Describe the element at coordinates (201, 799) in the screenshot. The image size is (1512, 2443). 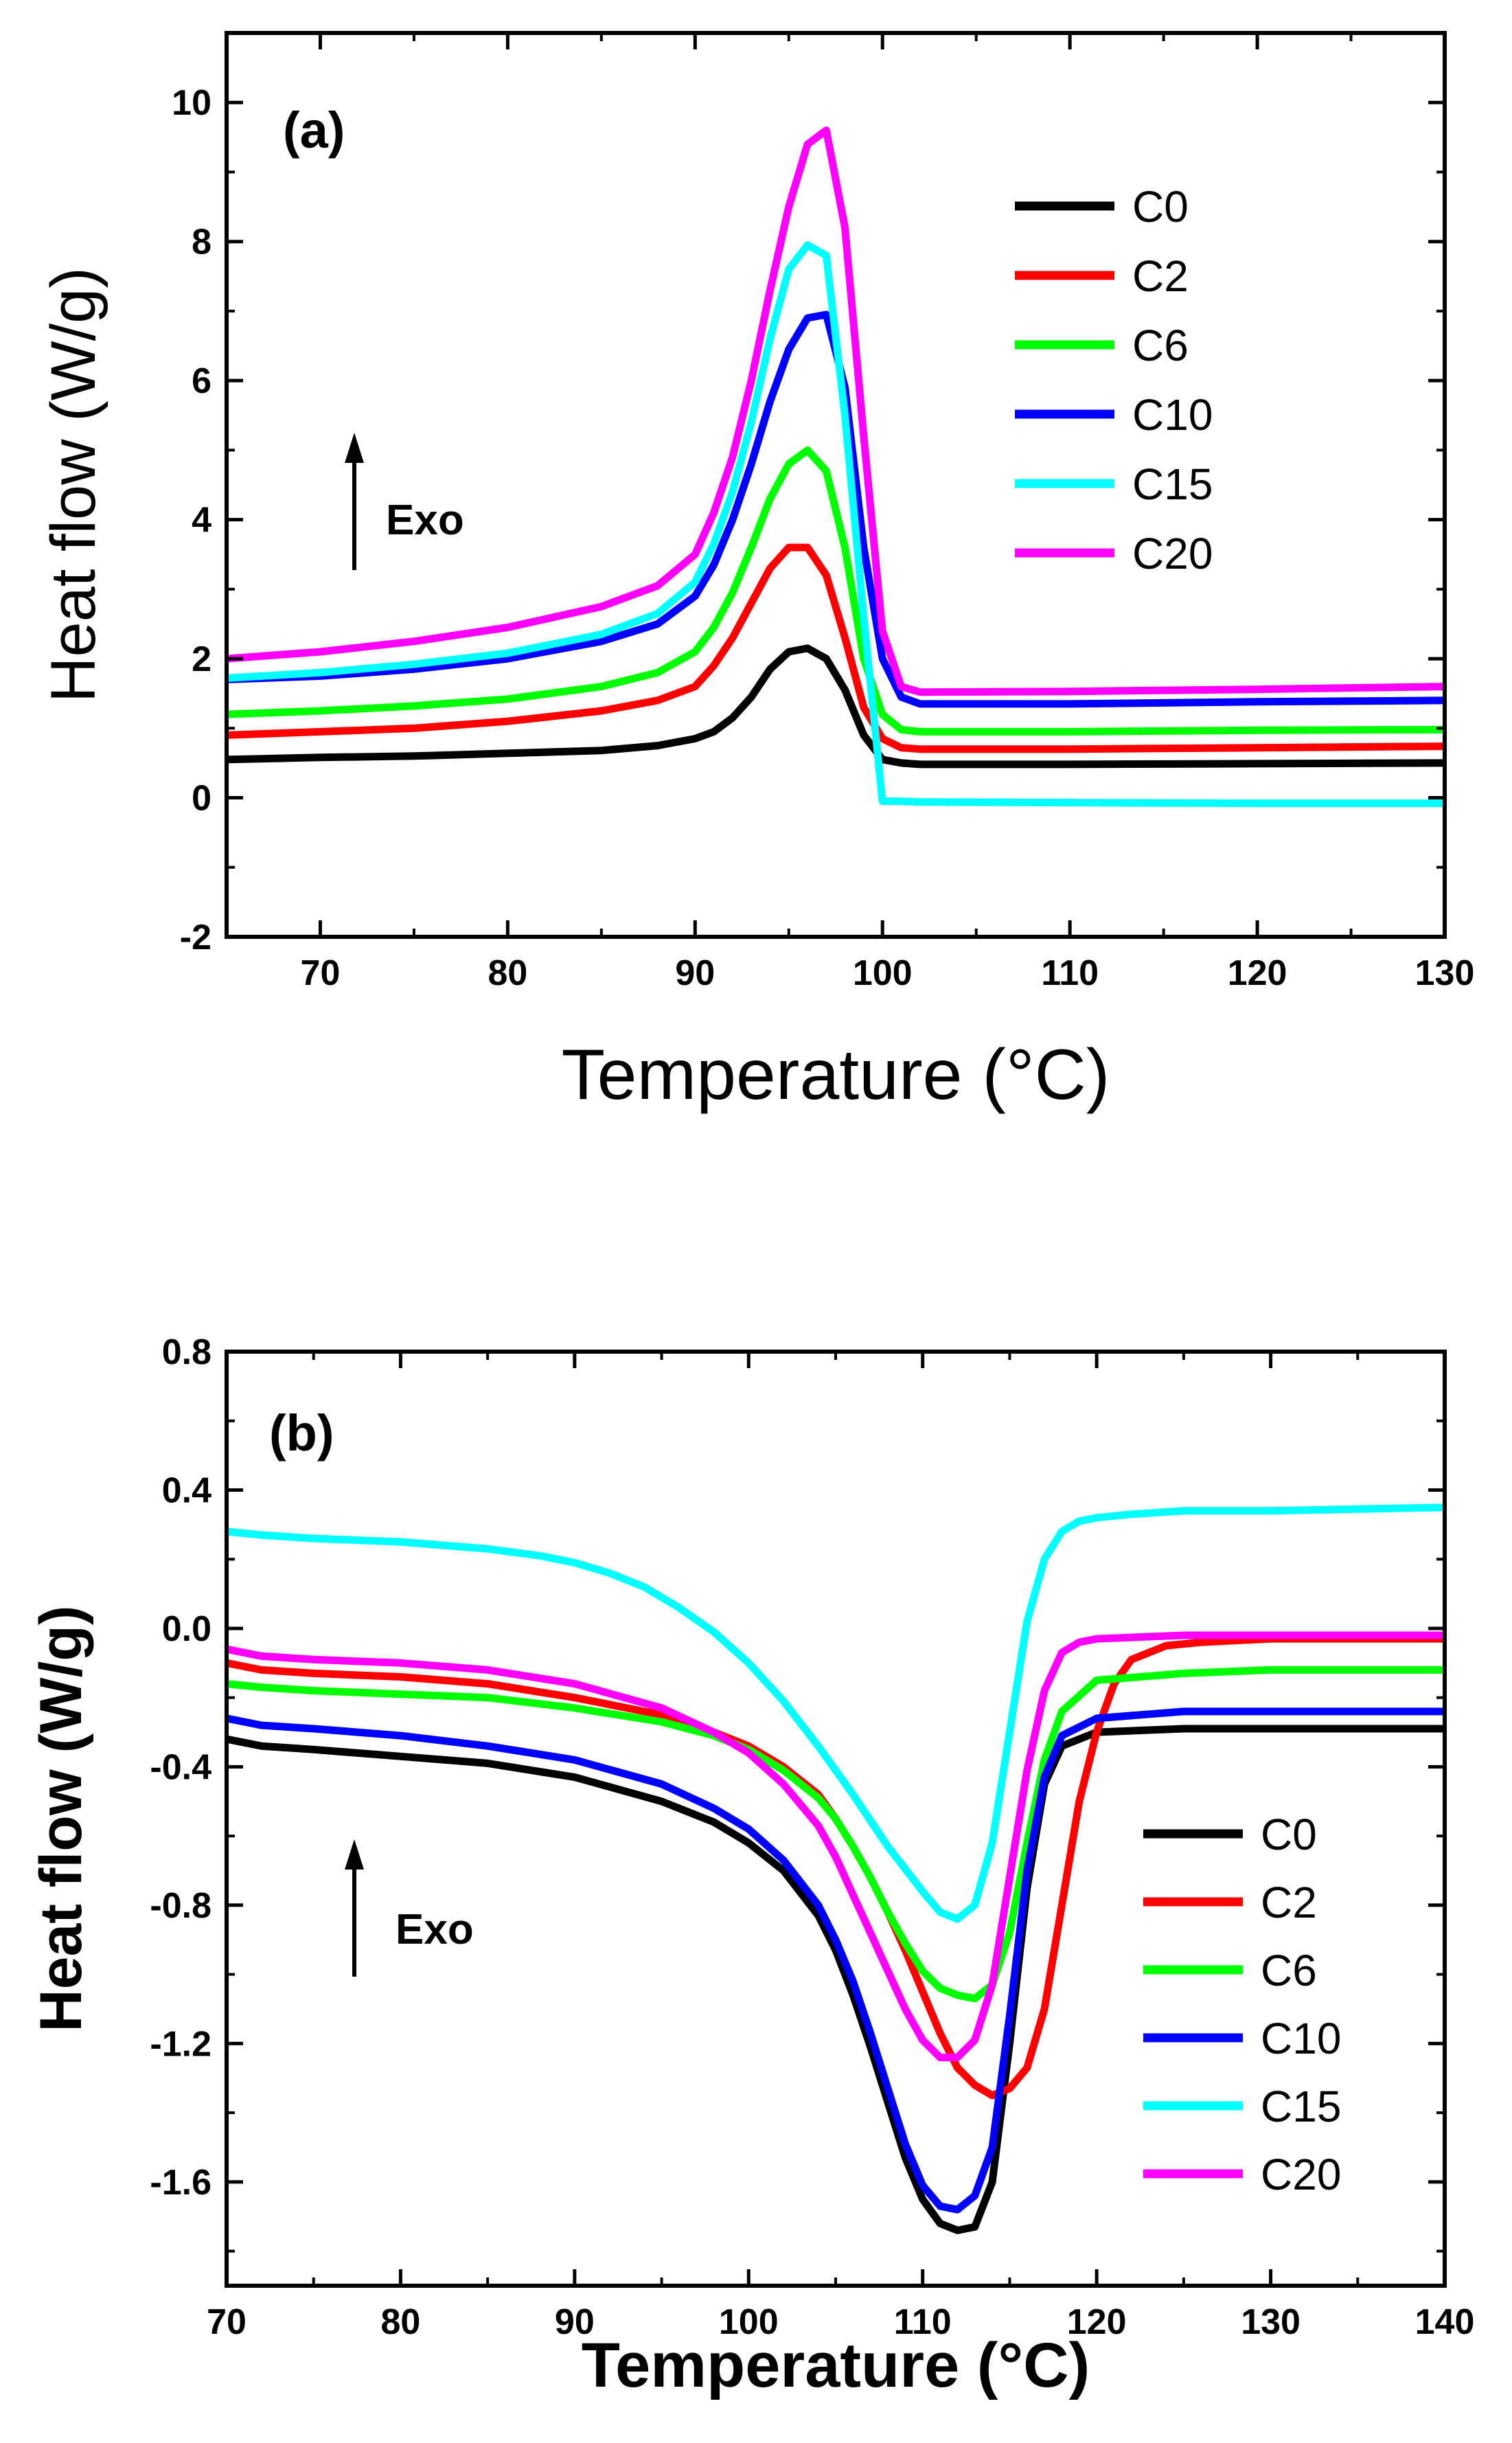
I see `y-tick-label: 0` at that location.